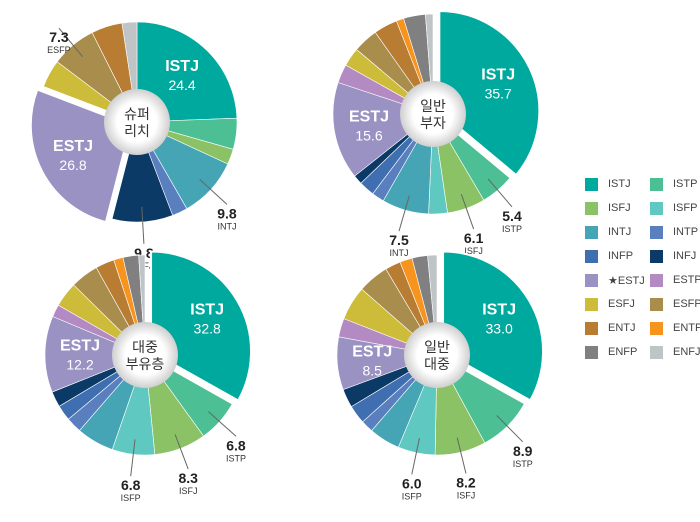  What do you see at coordinates (499, 329) in the screenshot?
I see `inner-label-value: 33.0` at bounding box center [499, 329].